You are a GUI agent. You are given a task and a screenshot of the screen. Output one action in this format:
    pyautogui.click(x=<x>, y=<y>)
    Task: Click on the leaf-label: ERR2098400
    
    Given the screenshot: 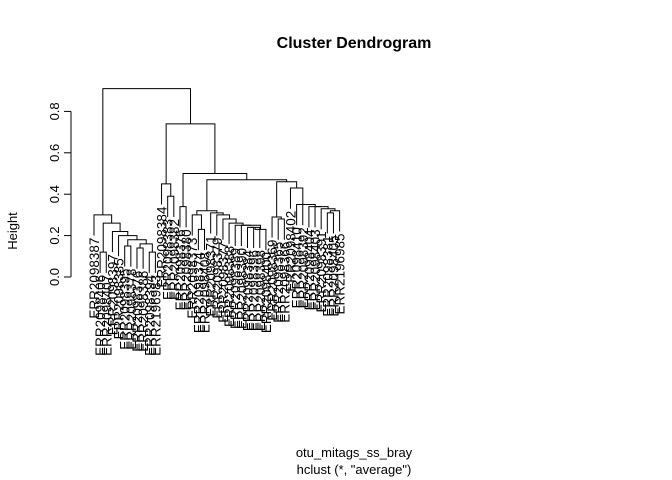 What is the action you would take?
    pyautogui.click(x=266, y=292)
    